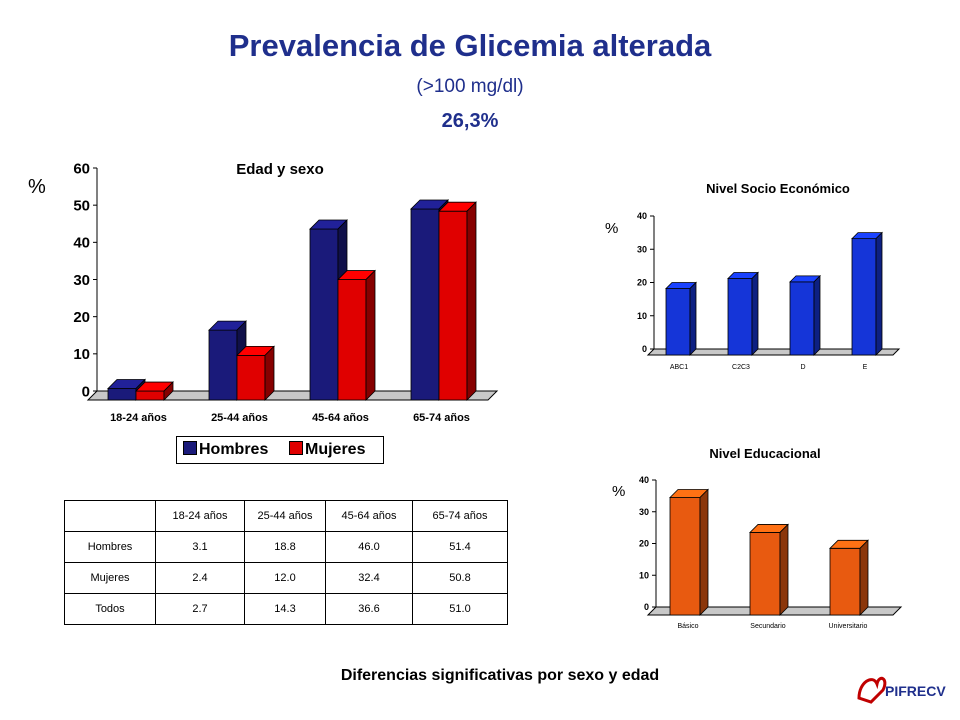  Describe the element at coordinates (138, 418) in the screenshot. I see `x-tick-label: 18-24 años` at that location.